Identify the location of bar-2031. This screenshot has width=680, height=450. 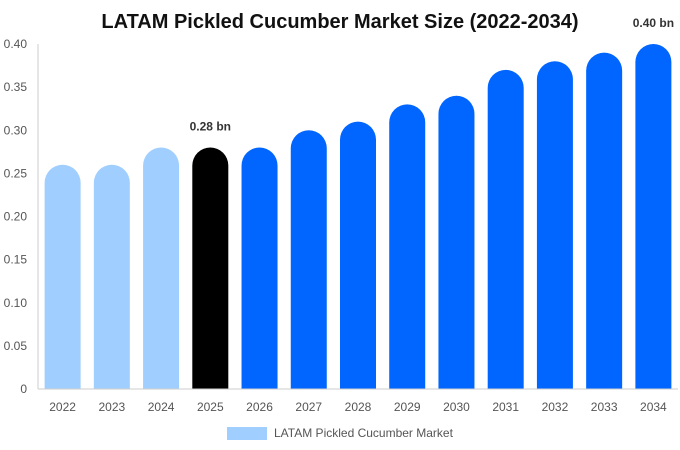
(505, 229).